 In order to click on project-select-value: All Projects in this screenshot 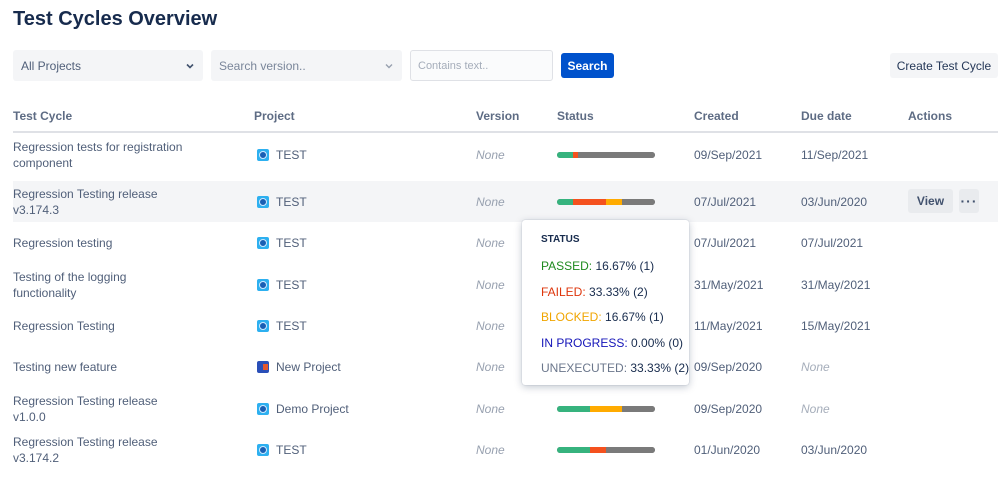, I will do `click(51, 65)`.